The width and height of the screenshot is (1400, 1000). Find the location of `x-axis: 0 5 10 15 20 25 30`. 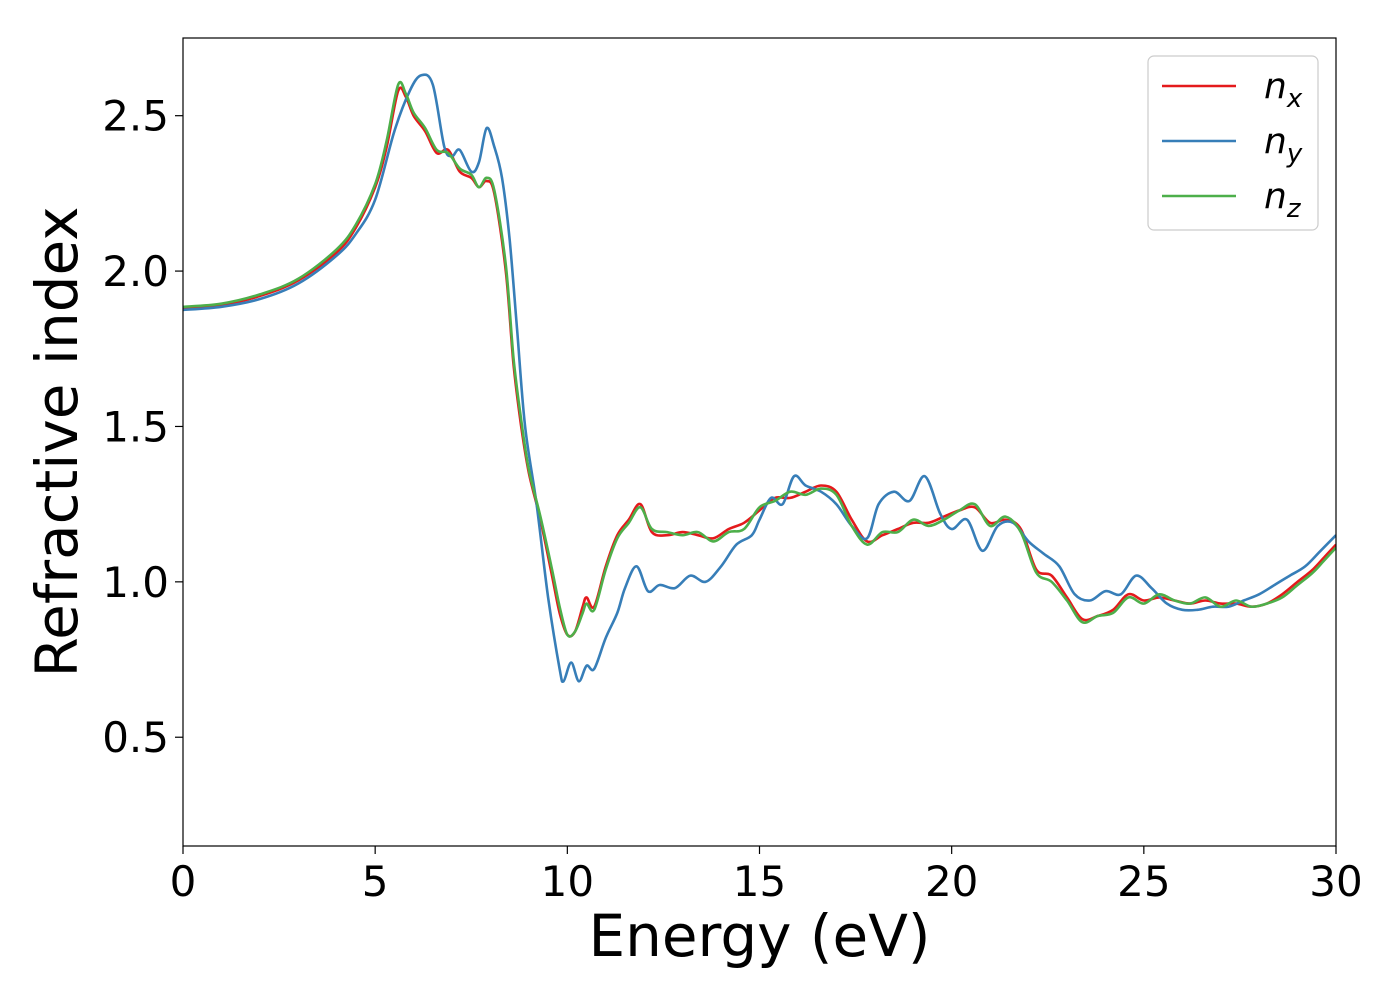

x-axis: 0 5 10 15 20 25 30 is located at coordinates (766, 876).